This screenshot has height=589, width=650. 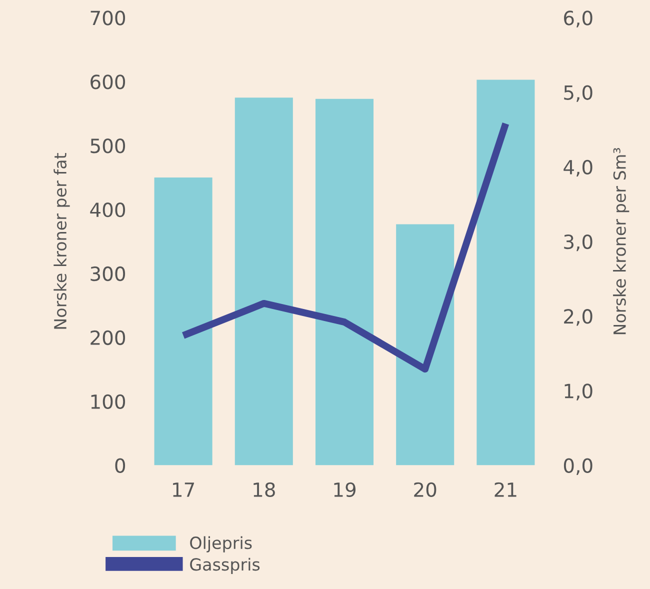 I want to click on y2-tick-label: 6,0, so click(x=578, y=19).